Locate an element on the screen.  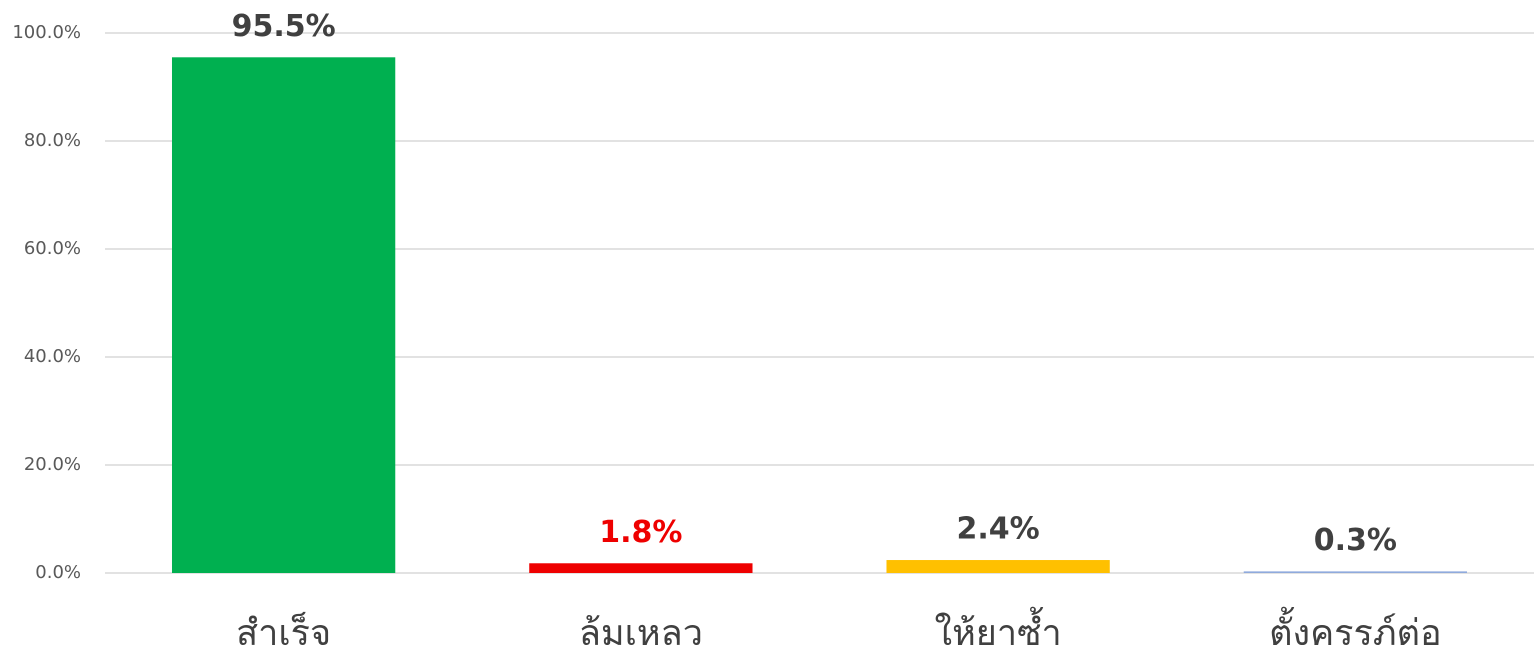
x-tick-label: ให้ยาซ้ำ is located at coordinates (997, 630).